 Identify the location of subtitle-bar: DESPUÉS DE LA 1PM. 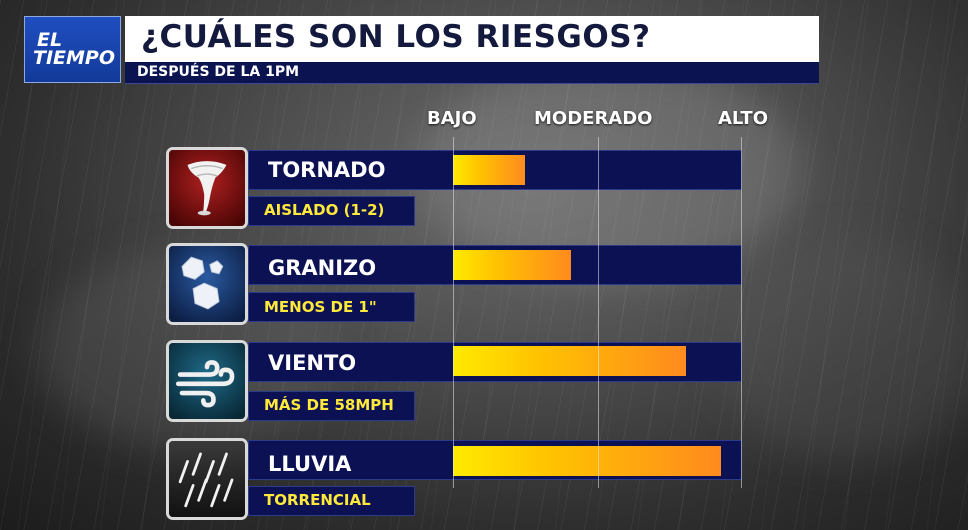
(472, 73).